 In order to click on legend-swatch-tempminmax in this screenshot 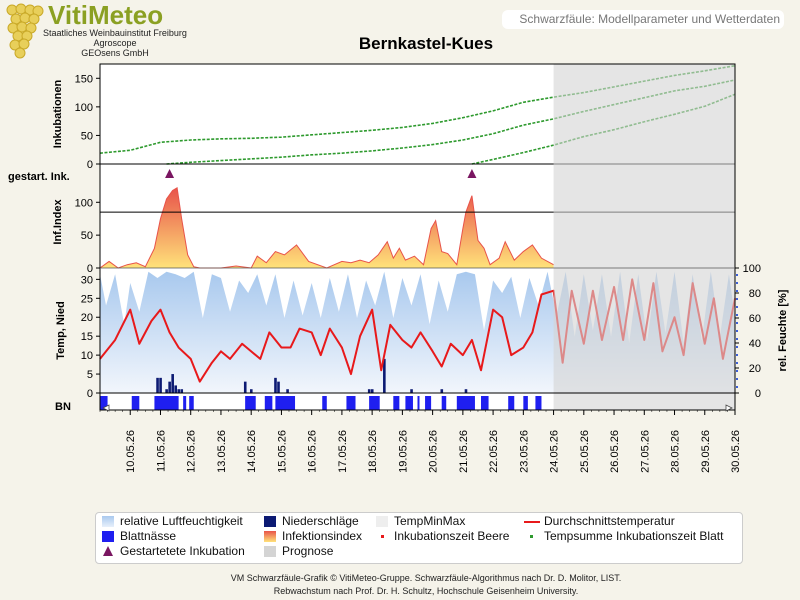, I will do `click(382, 521)`.